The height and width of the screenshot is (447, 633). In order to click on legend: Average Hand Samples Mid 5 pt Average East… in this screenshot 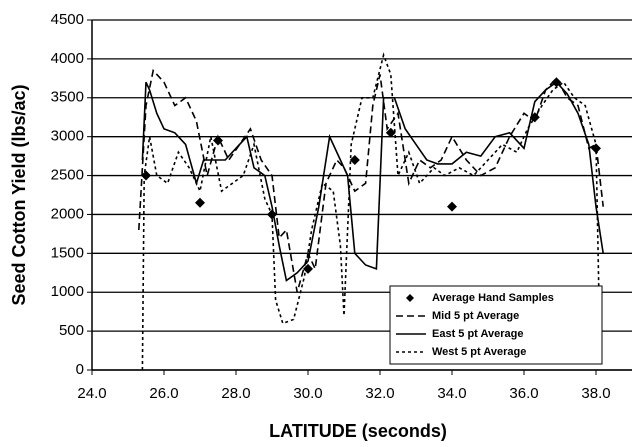, I will do `click(496, 325)`.